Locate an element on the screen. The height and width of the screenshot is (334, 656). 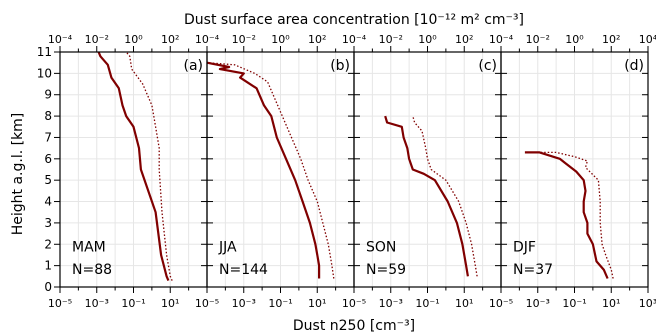
y-tick-label: 1 is located at coordinates (48, 266).